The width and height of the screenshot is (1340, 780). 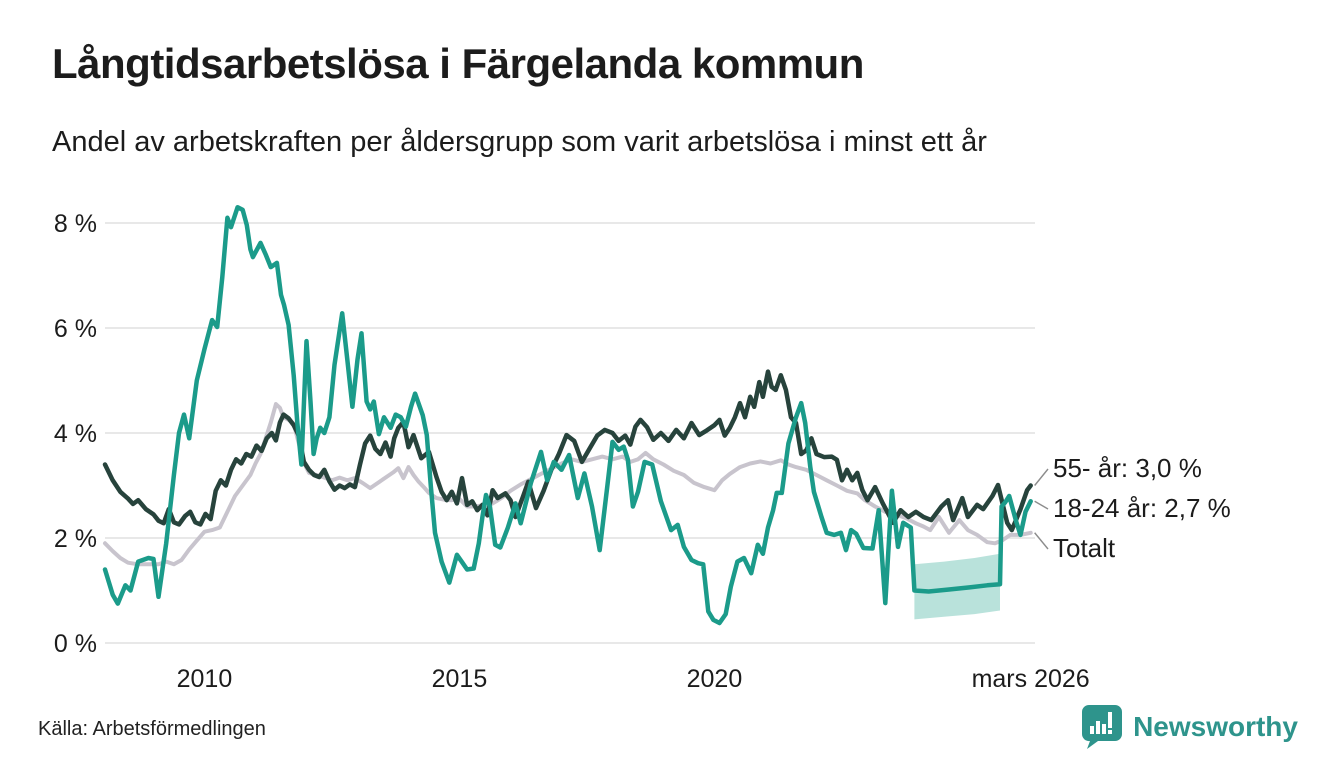 I want to click on newsworthy-logo: Newsworthy, so click(x=1189, y=727).